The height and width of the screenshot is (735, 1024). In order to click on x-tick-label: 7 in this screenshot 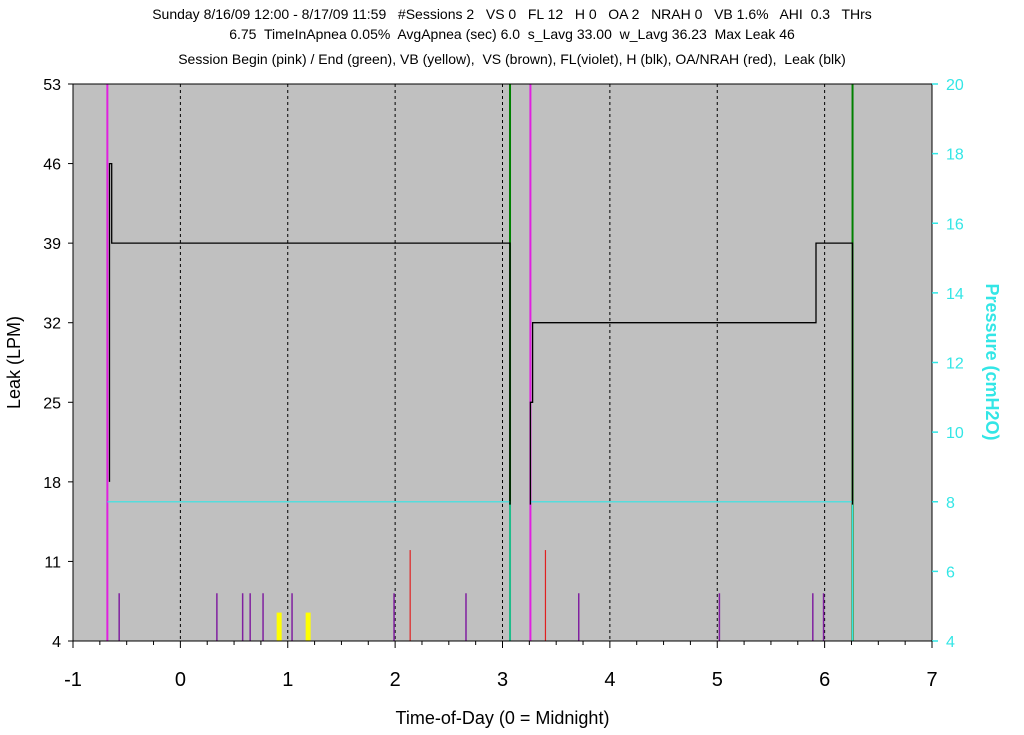, I will do `click(931, 680)`.